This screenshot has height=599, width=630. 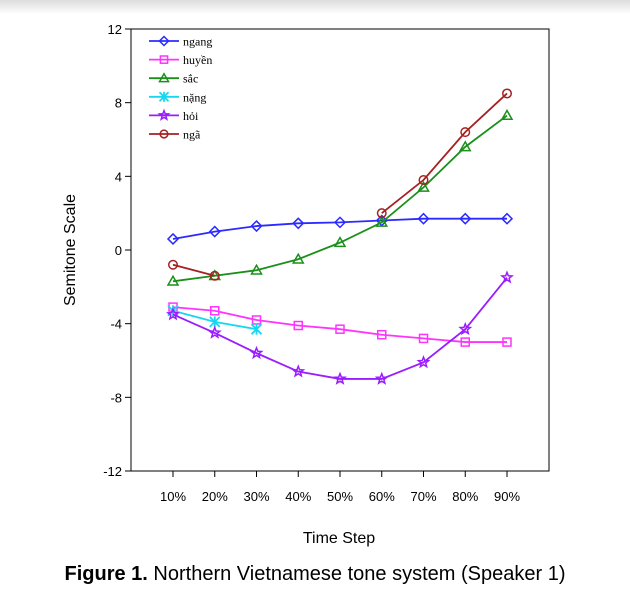 What do you see at coordinates (118, 103) in the screenshot?
I see `y-tick-label: 8` at bounding box center [118, 103].